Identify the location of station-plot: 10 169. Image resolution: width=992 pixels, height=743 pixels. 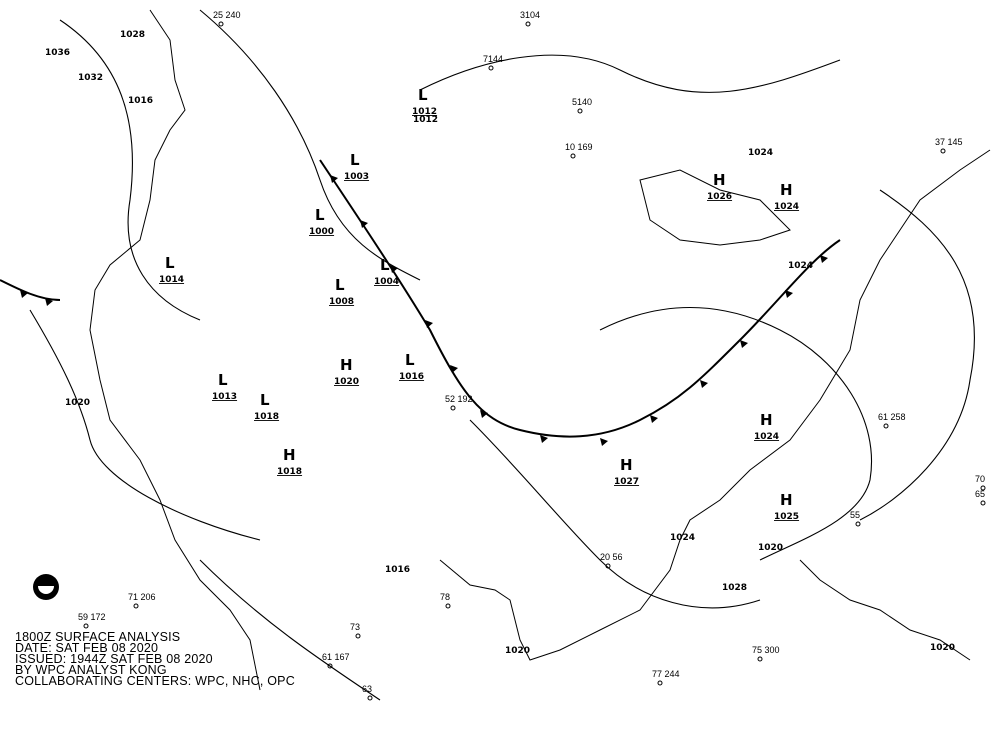
(579, 147).